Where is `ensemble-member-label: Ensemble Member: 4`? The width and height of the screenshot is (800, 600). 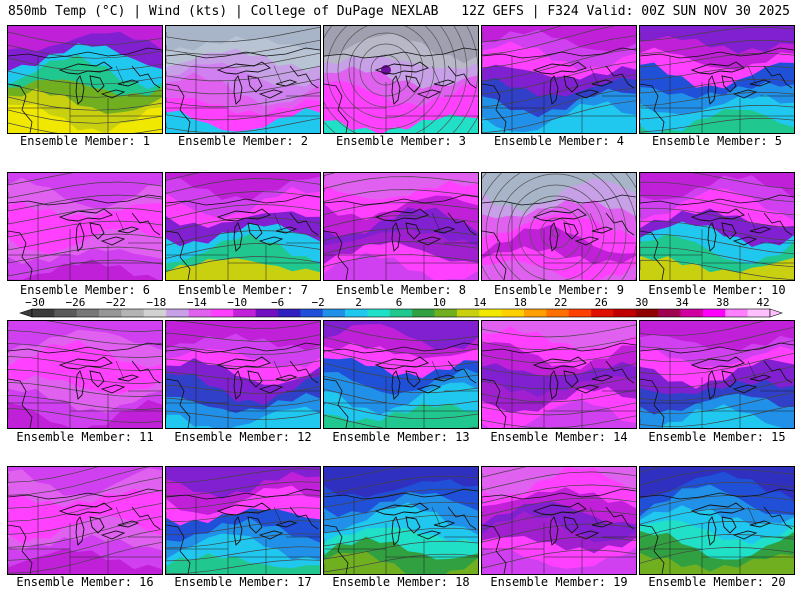 ensemble-member-label: Ensemble Member: 4 is located at coordinates (559, 141).